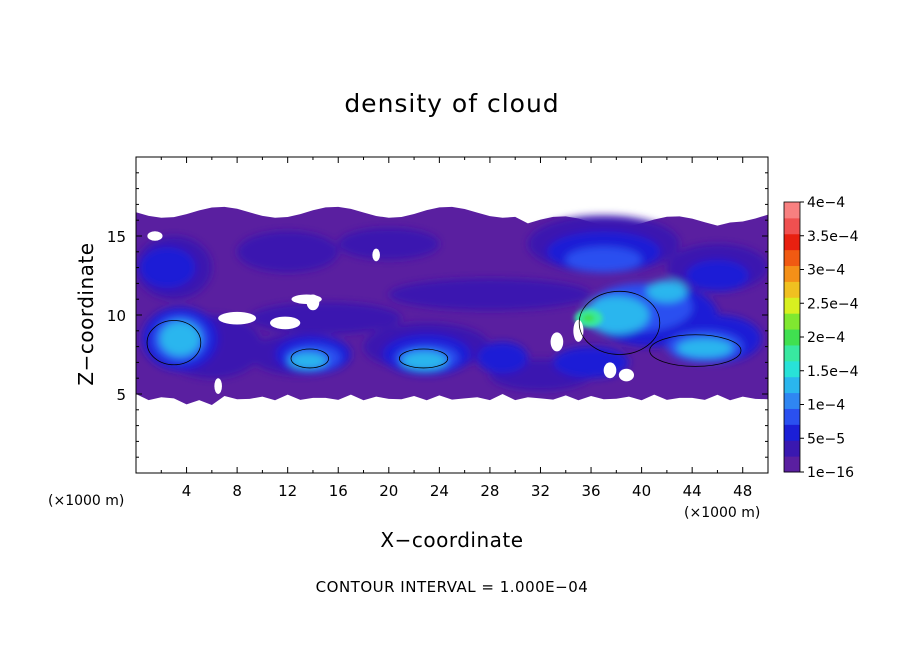 Image resolution: width=904 pixels, height=658 pixels. I want to click on density-peak-center, so click(588, 318).